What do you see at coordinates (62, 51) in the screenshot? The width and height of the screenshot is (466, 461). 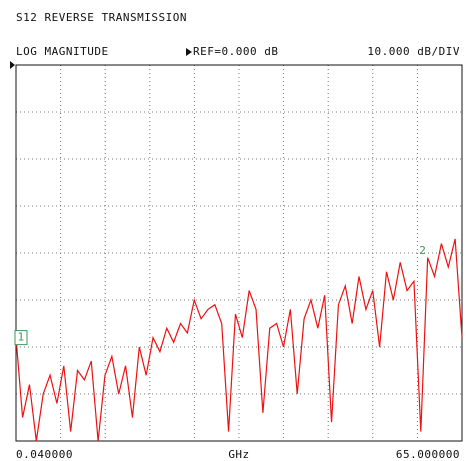 I see `format-label: LOG MAGNITUDE` at bounding box center [62, 51].